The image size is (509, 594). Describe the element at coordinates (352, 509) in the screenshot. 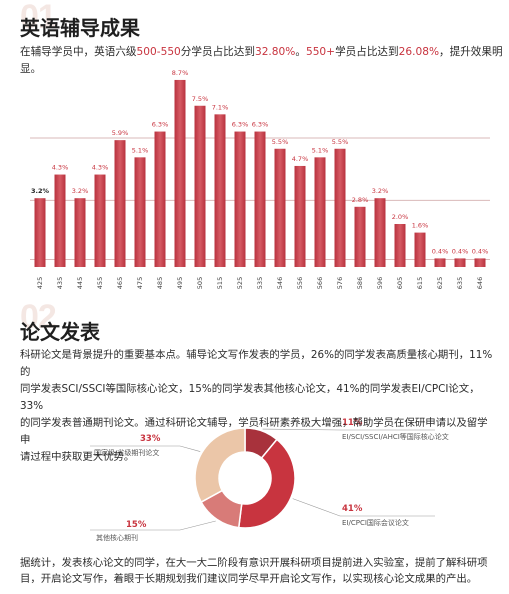

I see `donut-pct: 41%` at that location.